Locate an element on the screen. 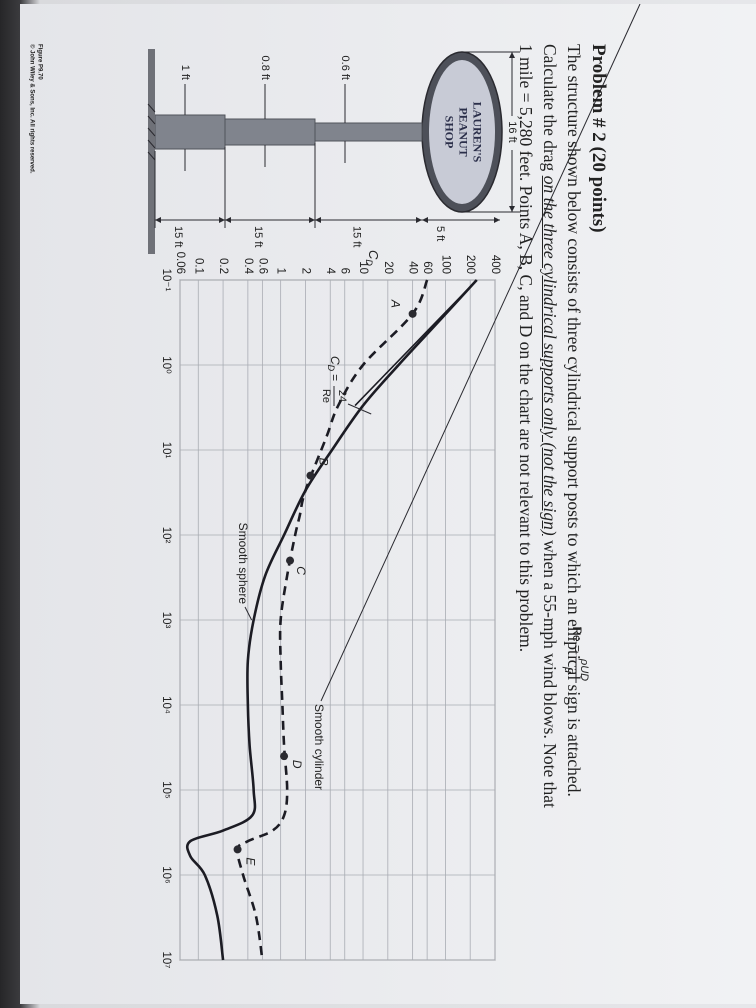  point-label: D is located at coordinates (297, 764).